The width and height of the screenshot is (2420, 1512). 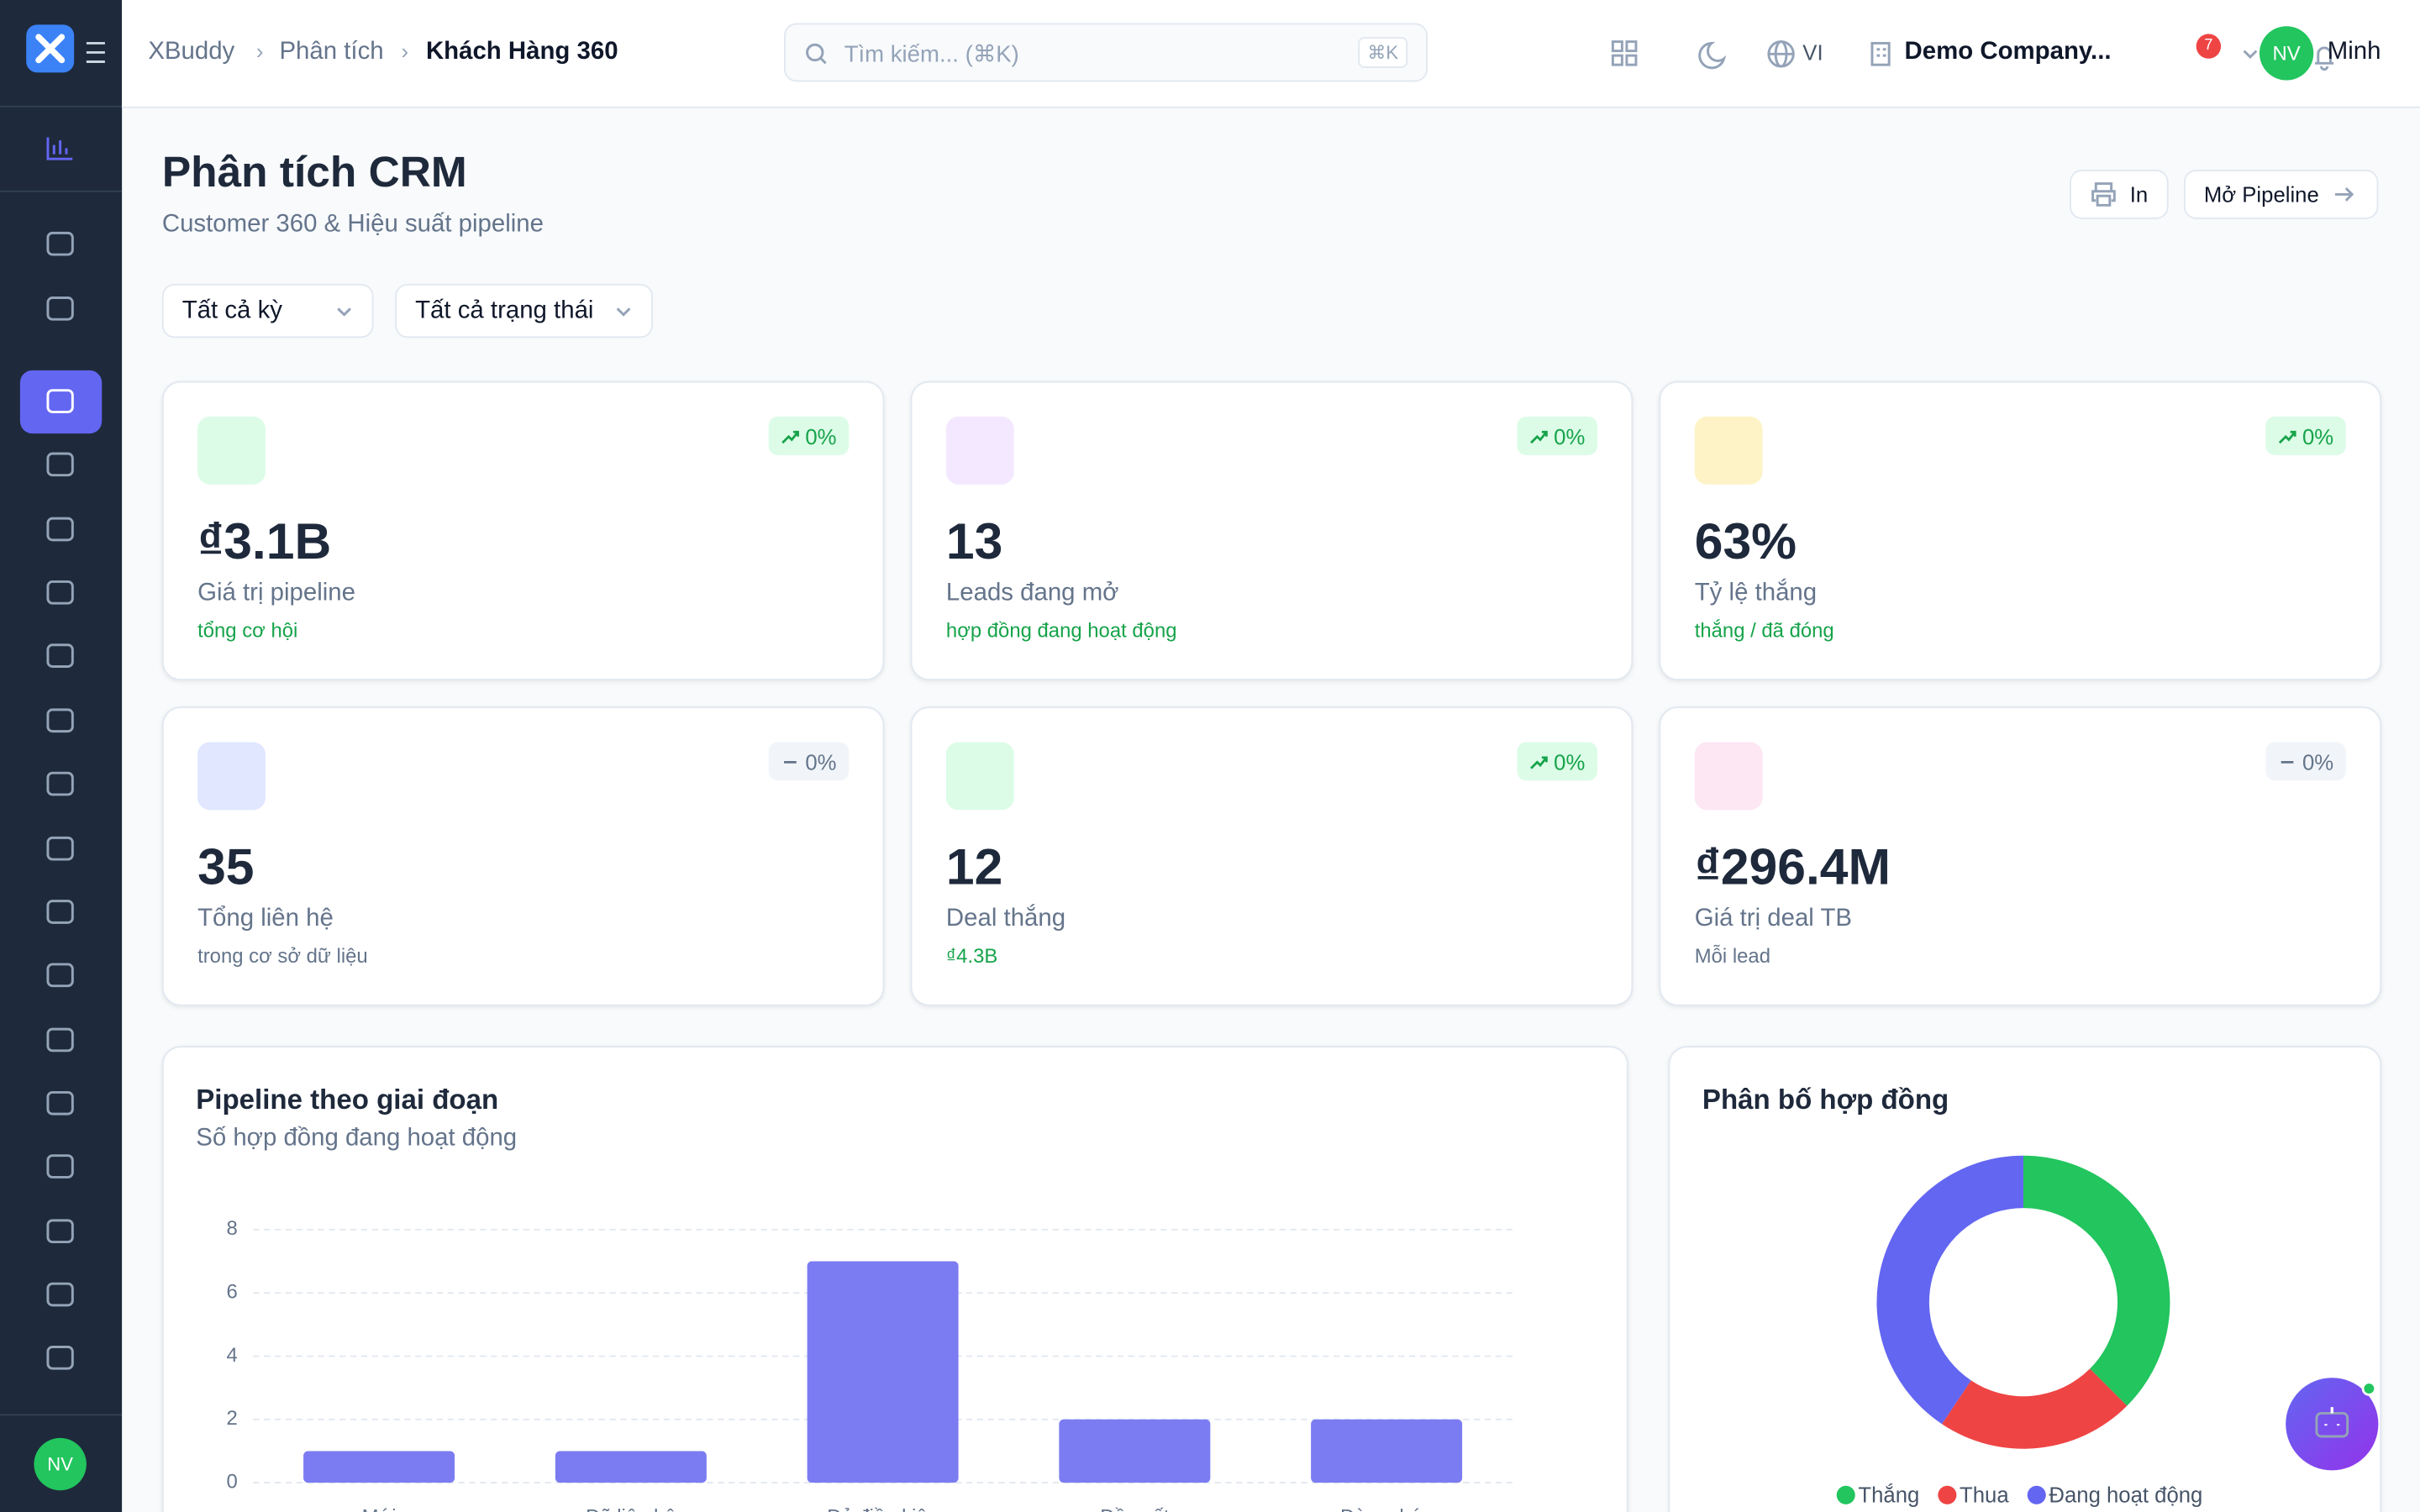 What do you see at coordinates (379, 1509) in the screenshot?
I see `x-tick-label: Mới` at bounding box center [379, 1509].